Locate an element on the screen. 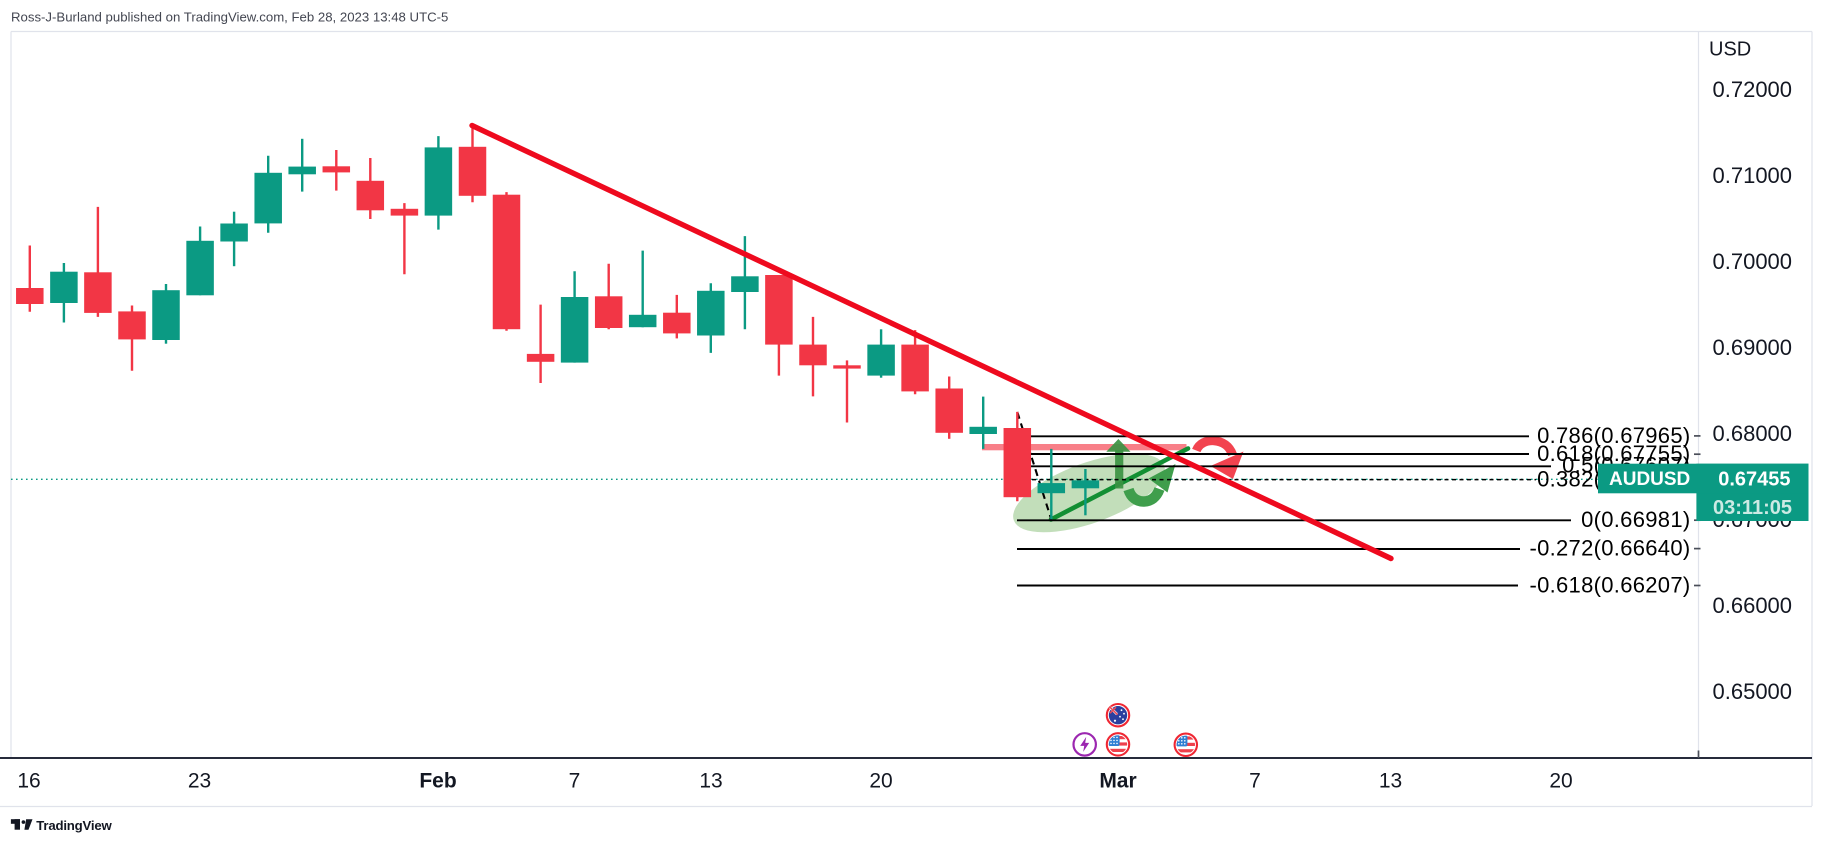 This screenshot has width=1824, height=850. svg-text: Mar is located at coordinates (1117, 781).